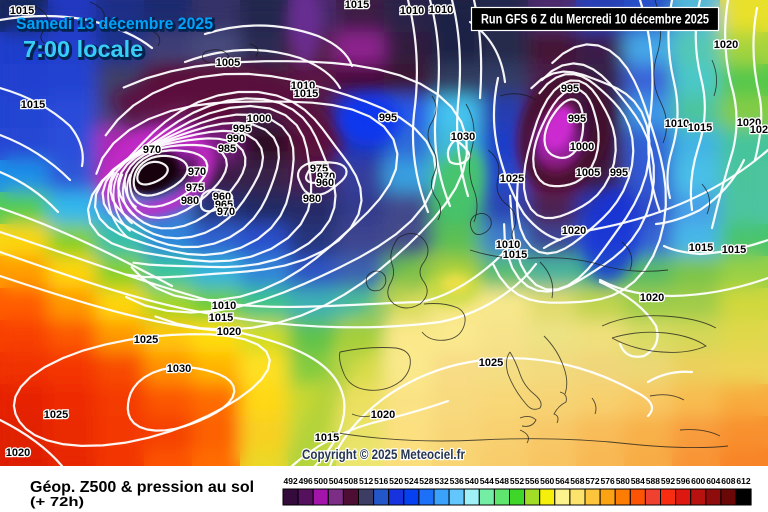 The height and width of the screenshot is (512, 768). What do you see at coordinates (698, 481) in the screenshot?
I see `svg-text: 600` at bounding box center [698, 481].